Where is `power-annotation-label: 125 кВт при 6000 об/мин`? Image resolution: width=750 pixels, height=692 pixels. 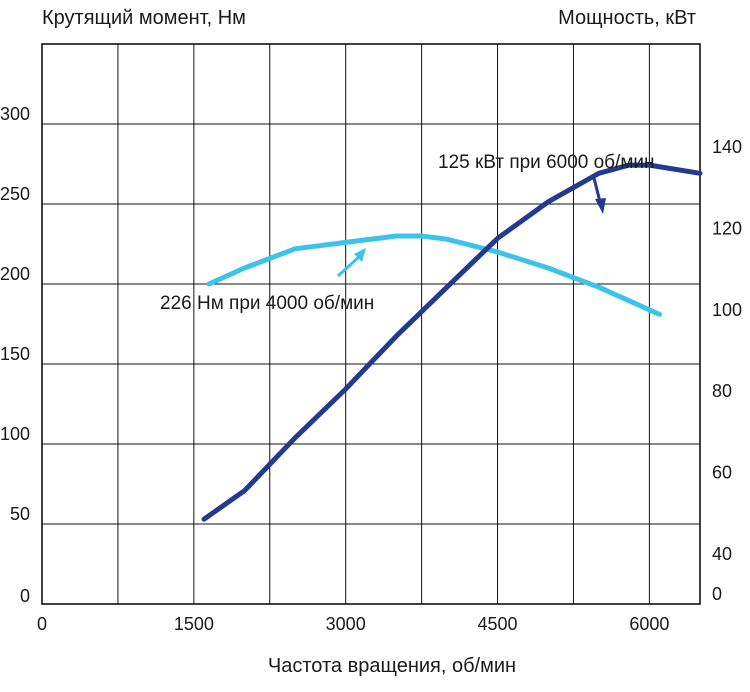
power-annotation-label: 125 кВт при 6000 об/мин is located at coordinates (546, 162).